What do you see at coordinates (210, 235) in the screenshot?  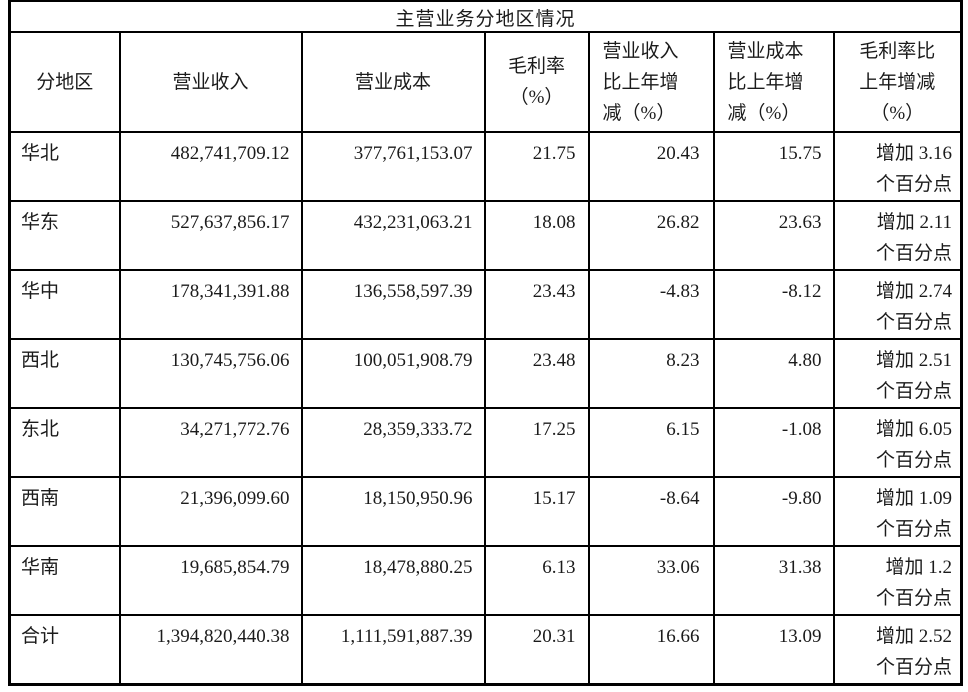 I see `cell-revenue: 527,637,856.17` at bounding box center [210, 235].